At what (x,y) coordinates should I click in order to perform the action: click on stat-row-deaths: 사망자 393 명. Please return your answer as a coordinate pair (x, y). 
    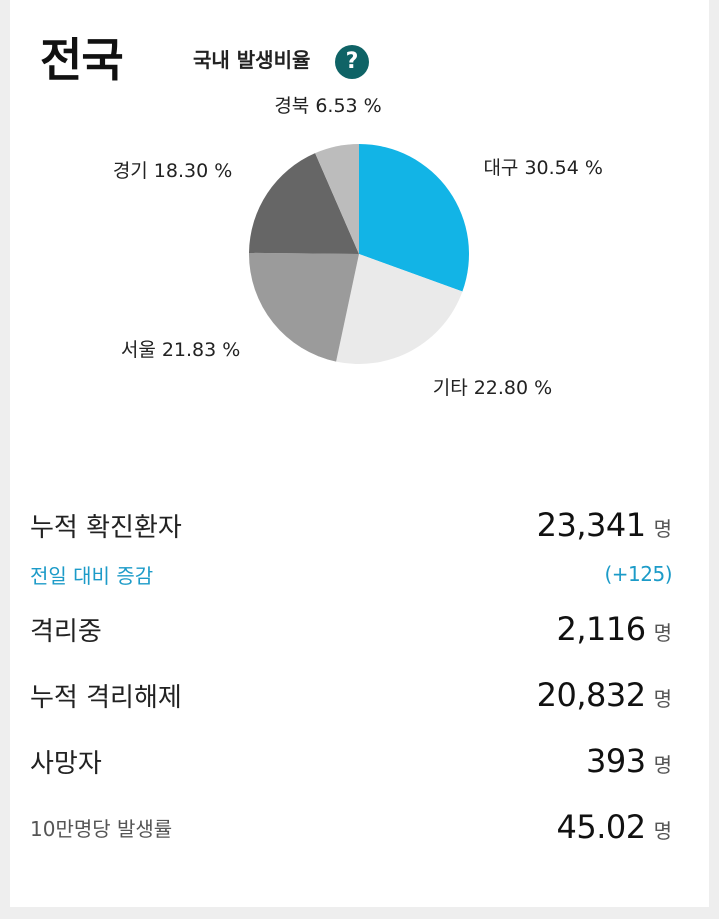
    Looking at the image, I should click on (351, 761).